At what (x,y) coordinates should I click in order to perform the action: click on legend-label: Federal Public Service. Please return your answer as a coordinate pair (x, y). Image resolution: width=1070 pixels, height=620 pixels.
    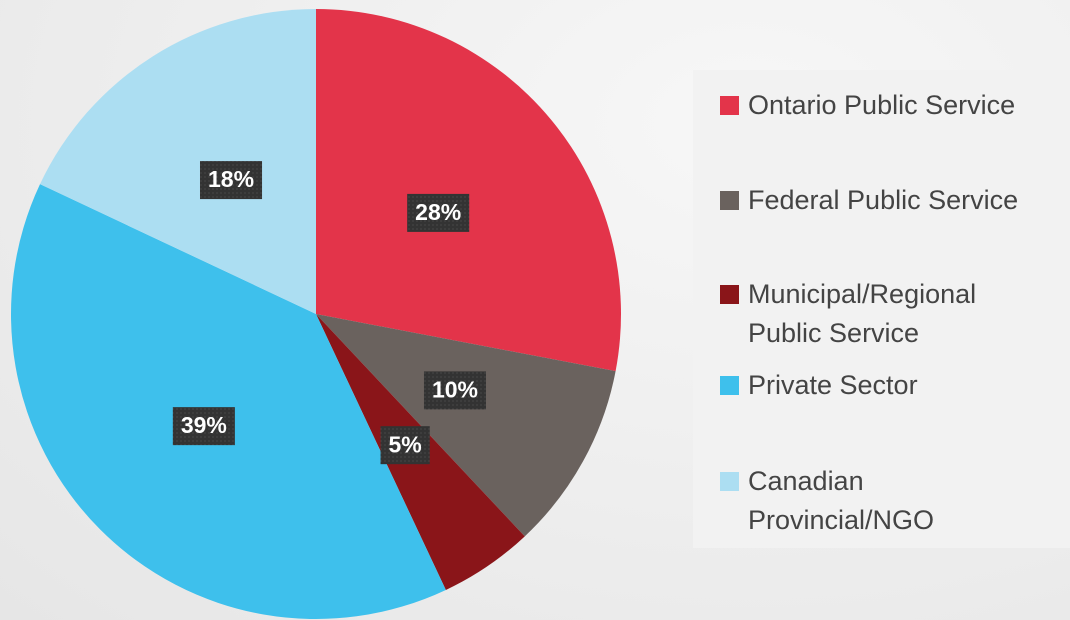
    Looking at the image, I should click on (883, 200).